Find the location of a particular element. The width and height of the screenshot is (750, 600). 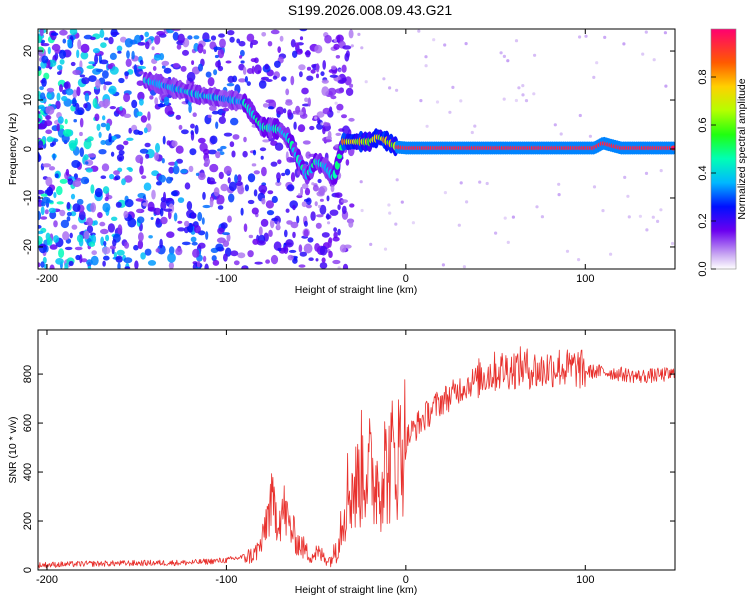

colorbar-ticks: 0.0 0.2 0.4 0.6 0.8 is located at coordinates (706, 173).